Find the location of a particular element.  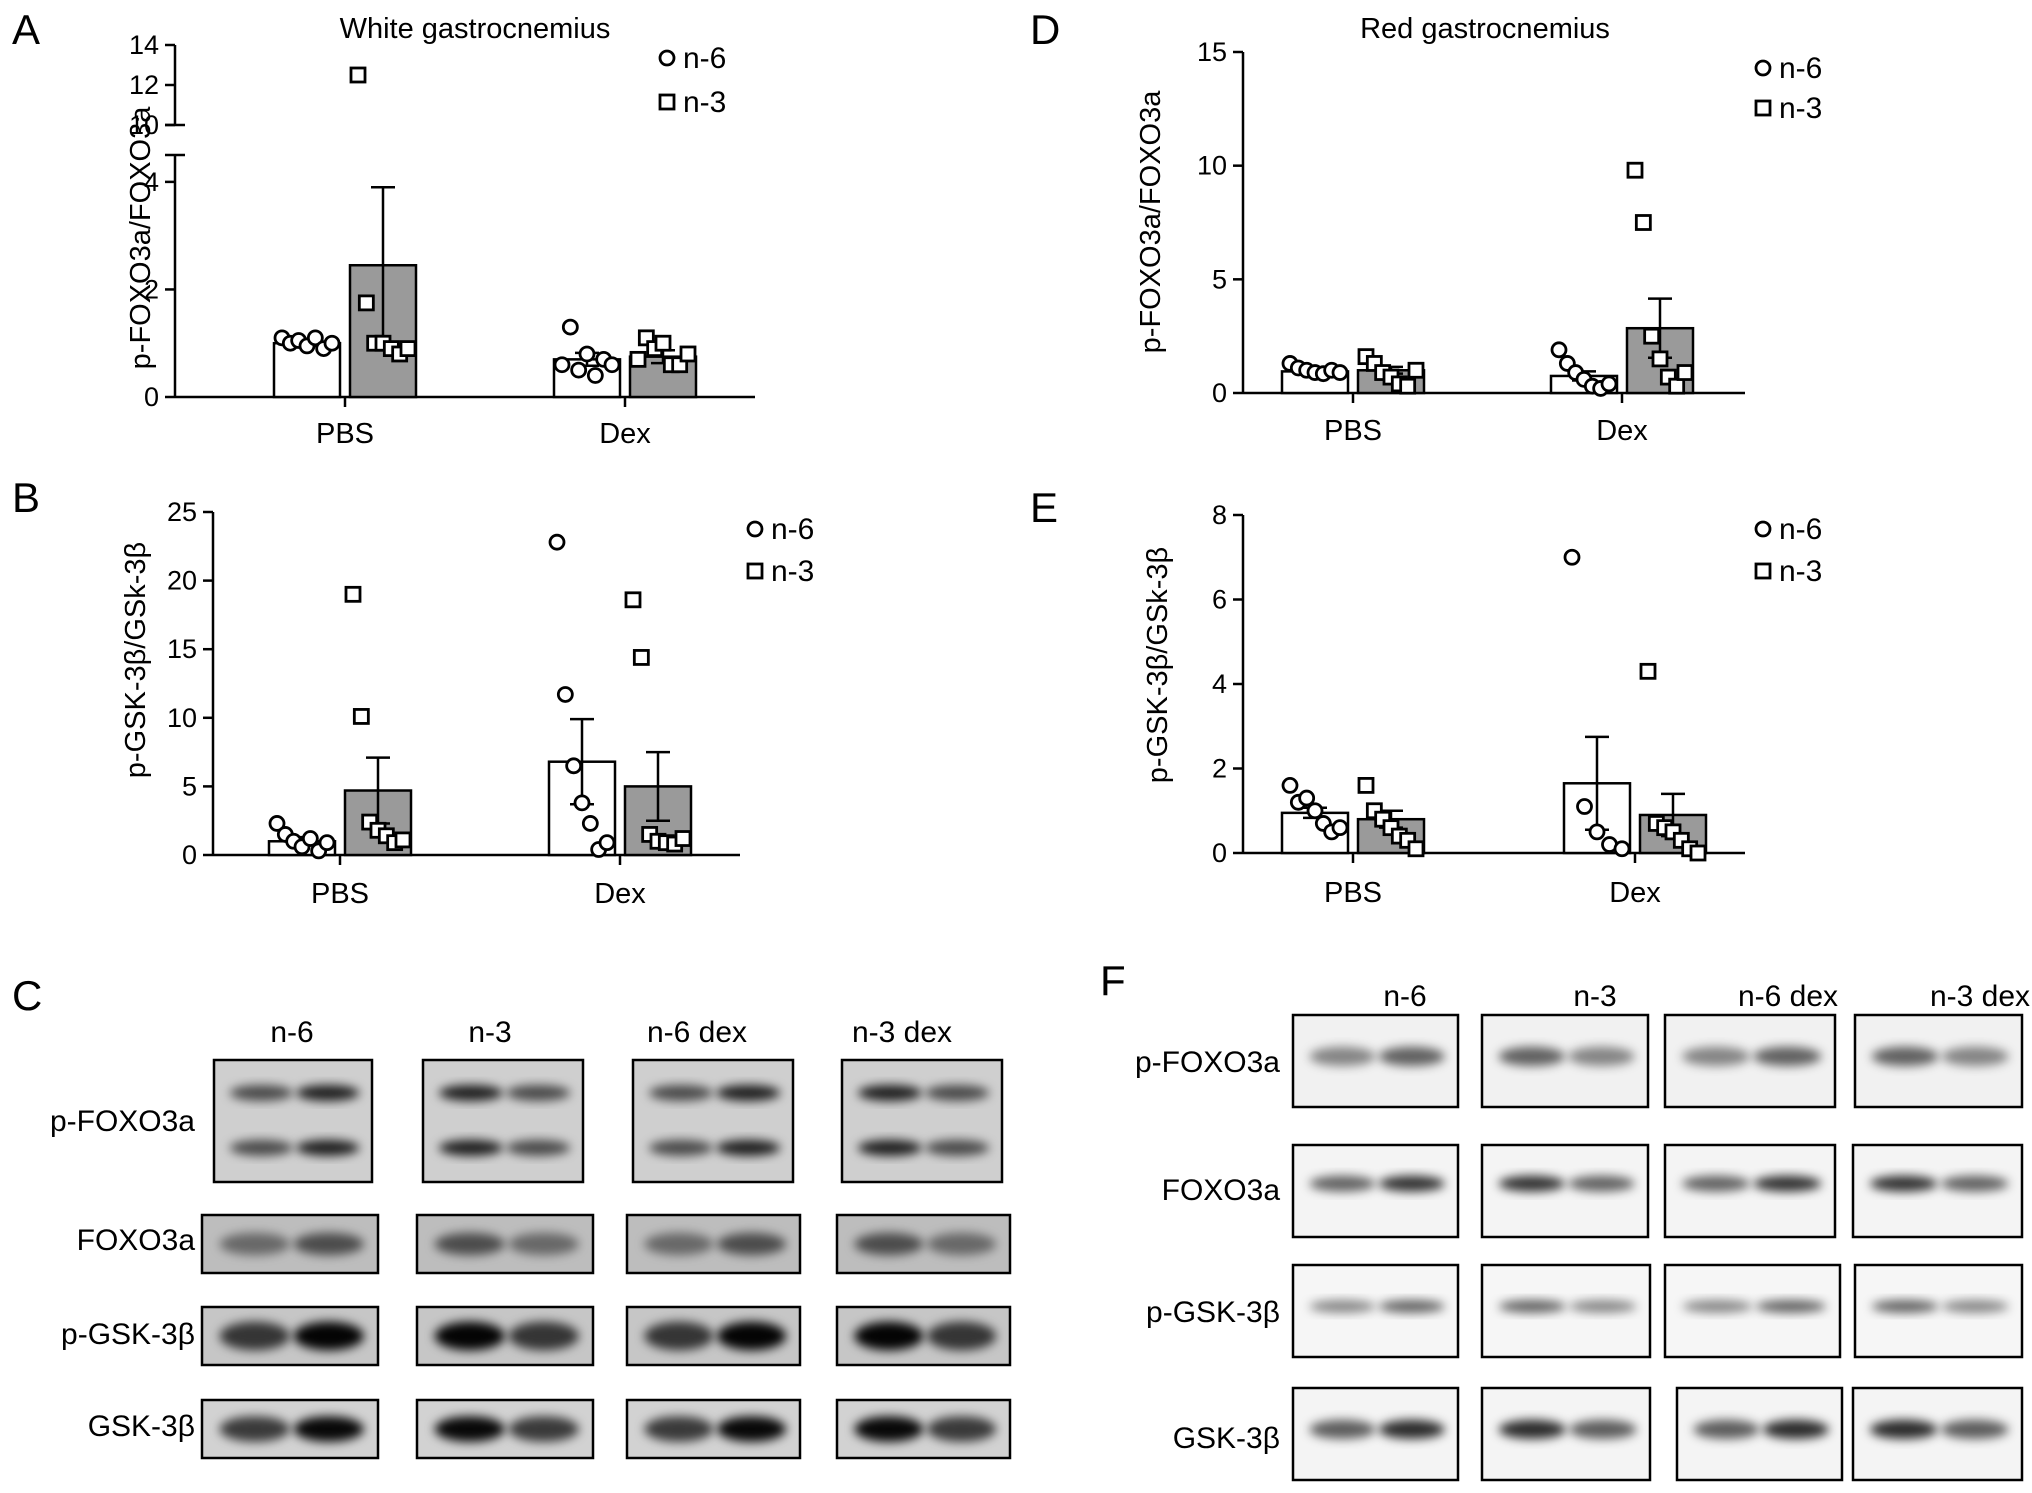

panel-c-group-label: n-3 dex is located at coordinates (902, 1032).